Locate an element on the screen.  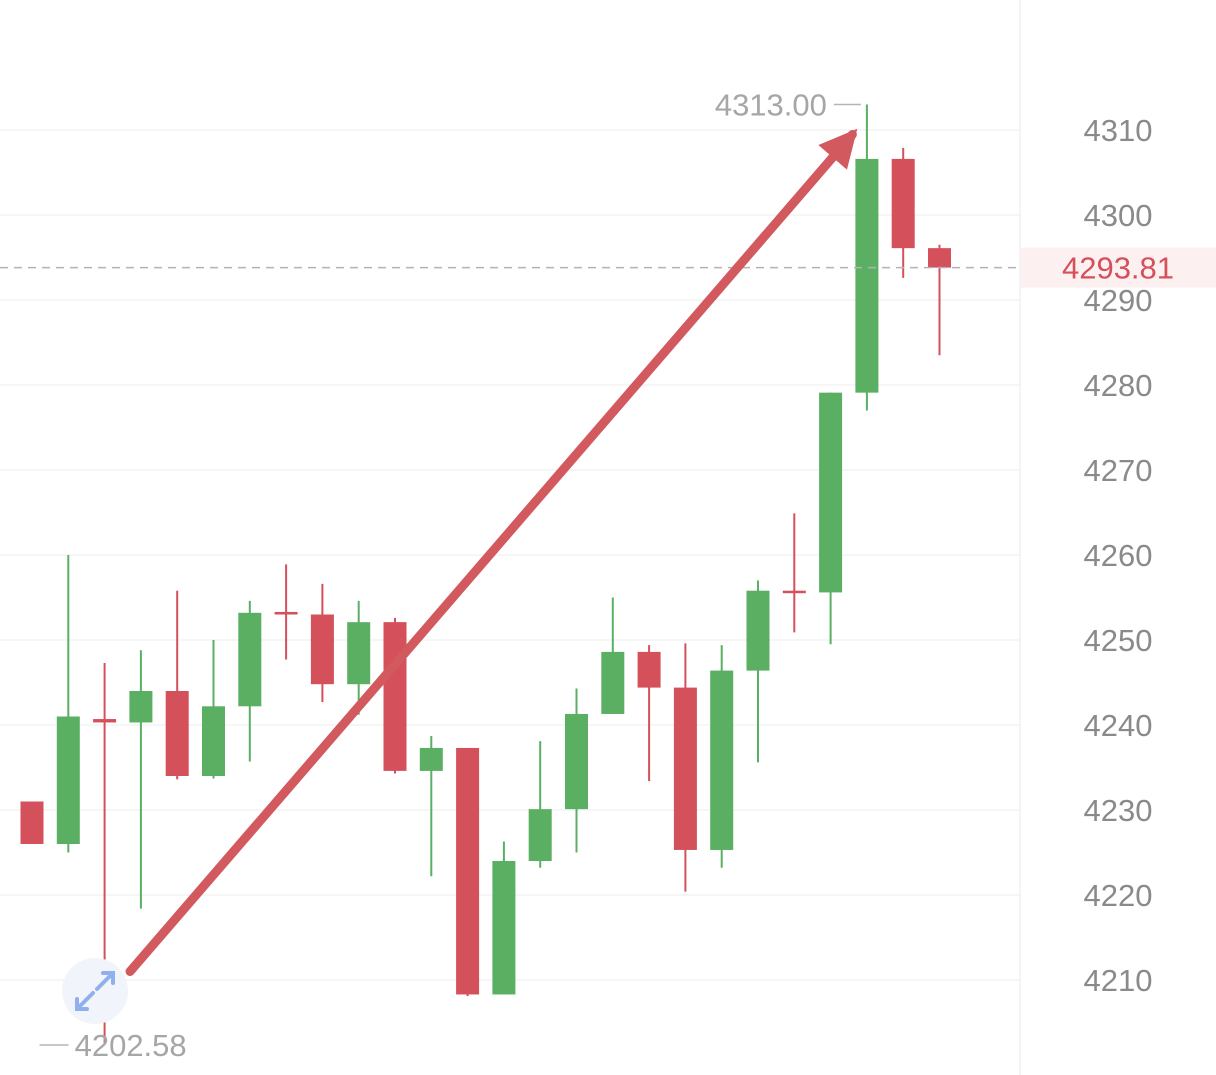
y-tick-label: 4270 is located at coordinates (1118, 470).